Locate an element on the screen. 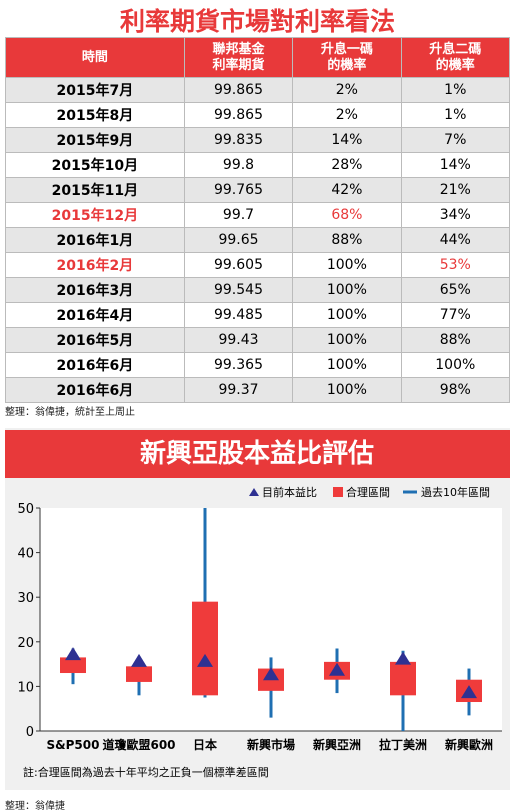 This screenshot has width=515, height=812. table-cell: 99.43 is located at coordinates (238, 340).